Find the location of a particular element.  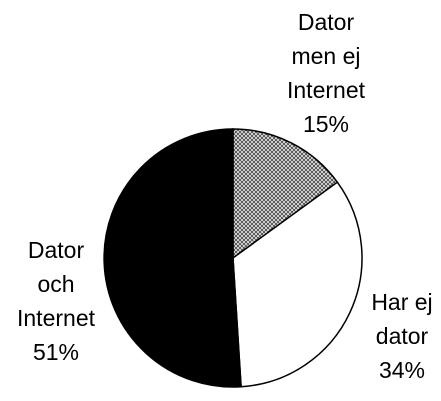

slice-label-dator-och-internet: Dator och Internet 51% is located at coordinates (56, 301).